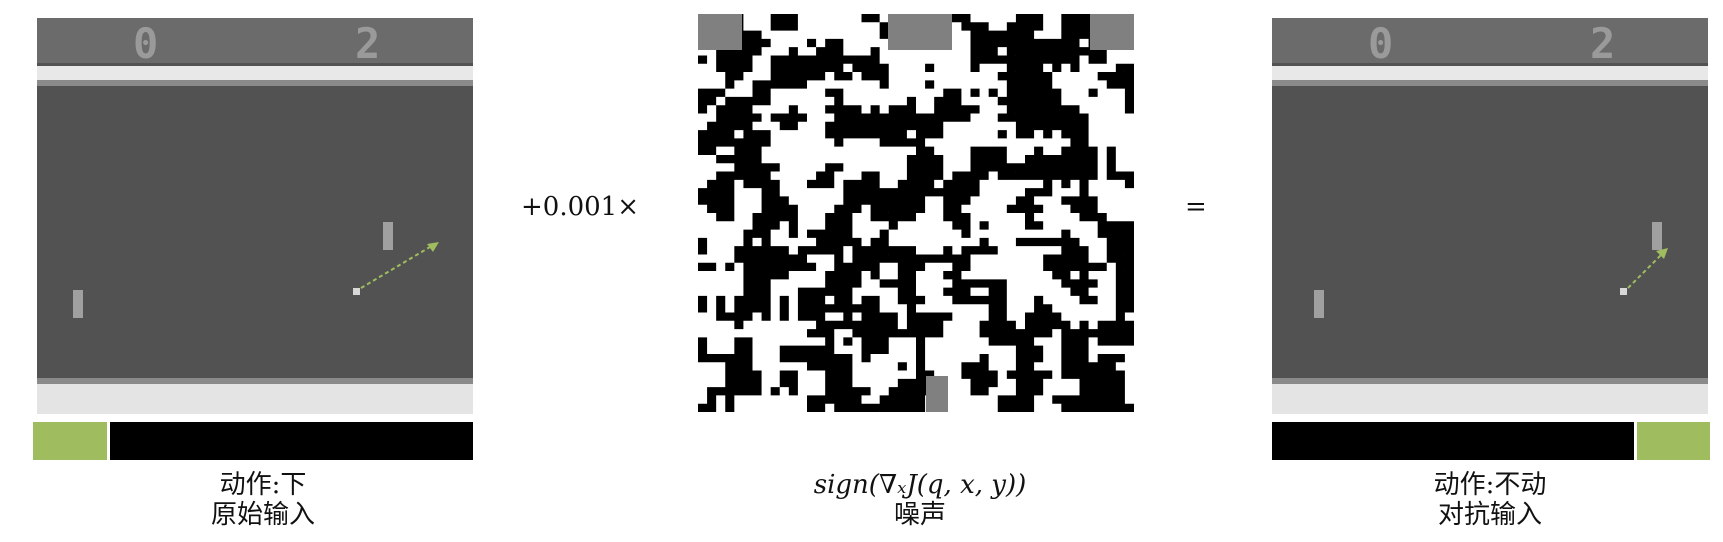  I want to click on equals-operator: =, so click(1196, 207).